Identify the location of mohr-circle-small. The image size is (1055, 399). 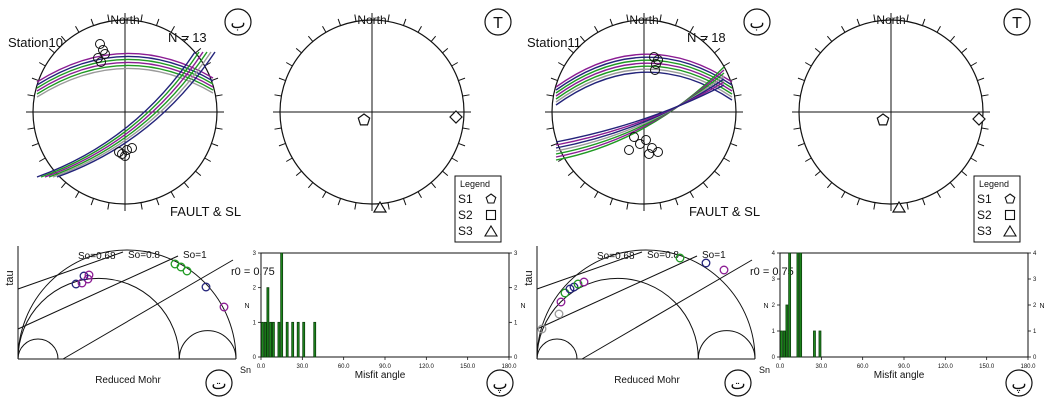
(617, 318).